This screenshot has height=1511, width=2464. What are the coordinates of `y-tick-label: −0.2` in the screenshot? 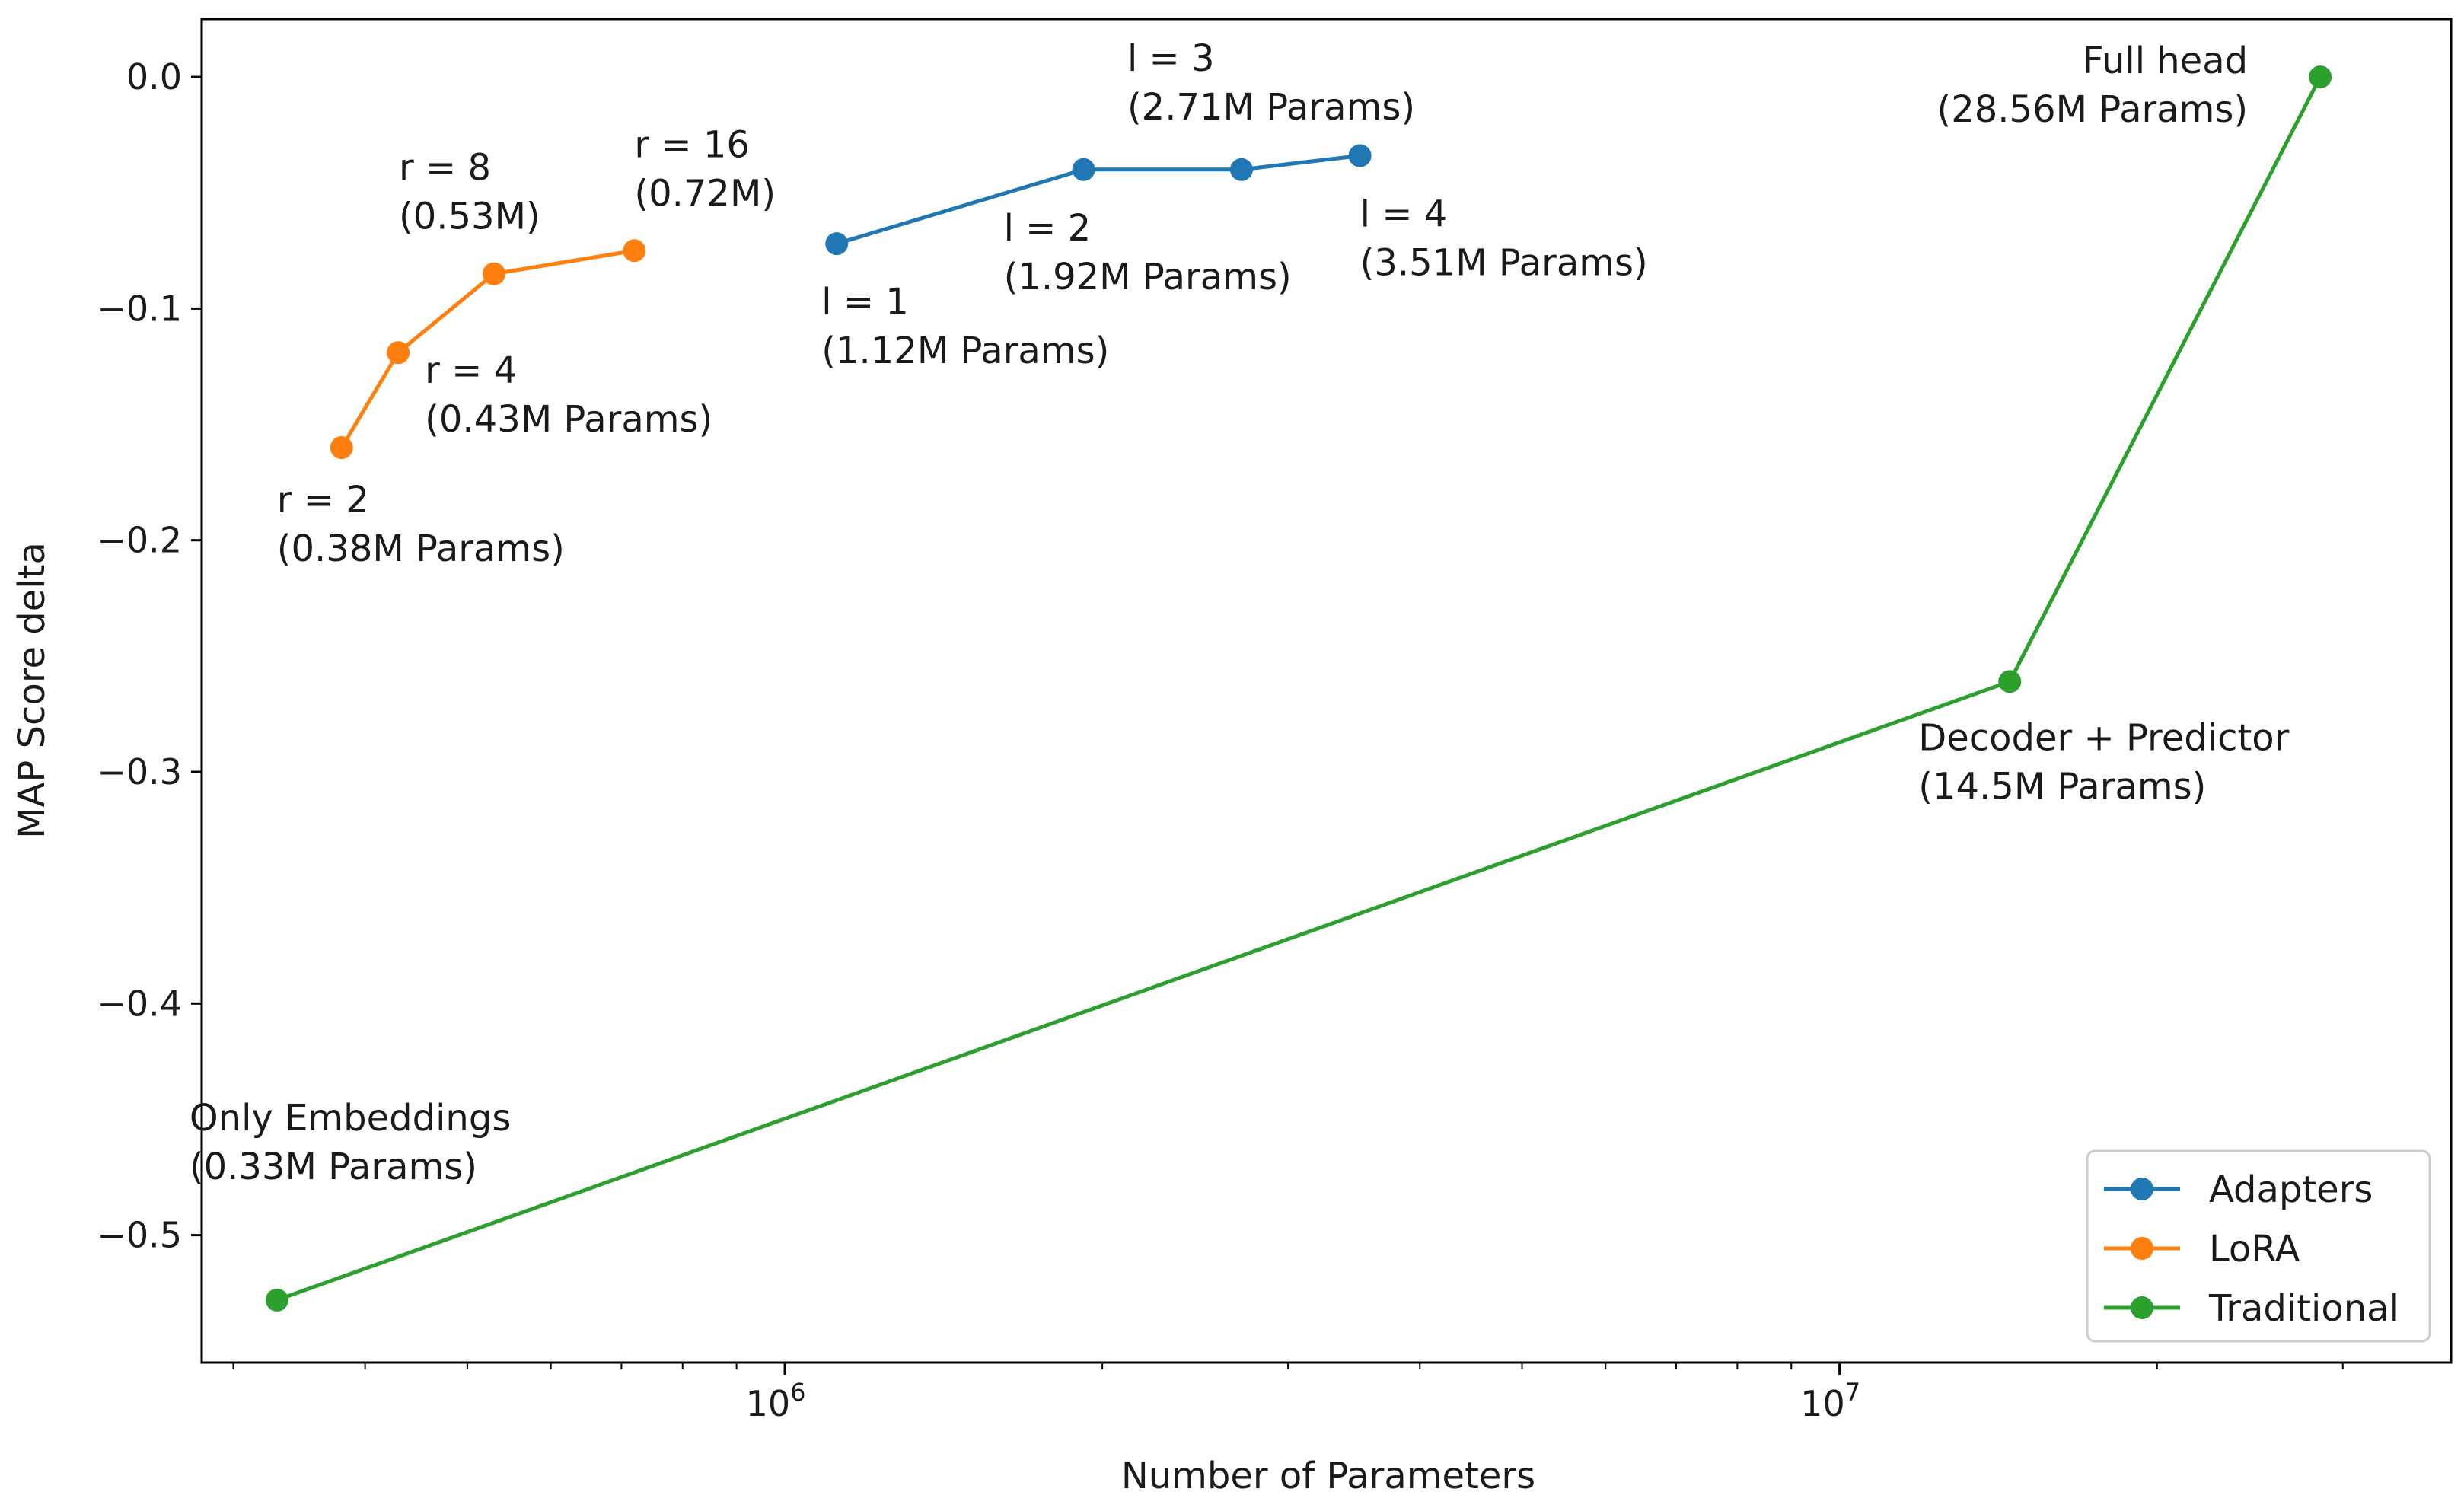 It's located at (140, 540).